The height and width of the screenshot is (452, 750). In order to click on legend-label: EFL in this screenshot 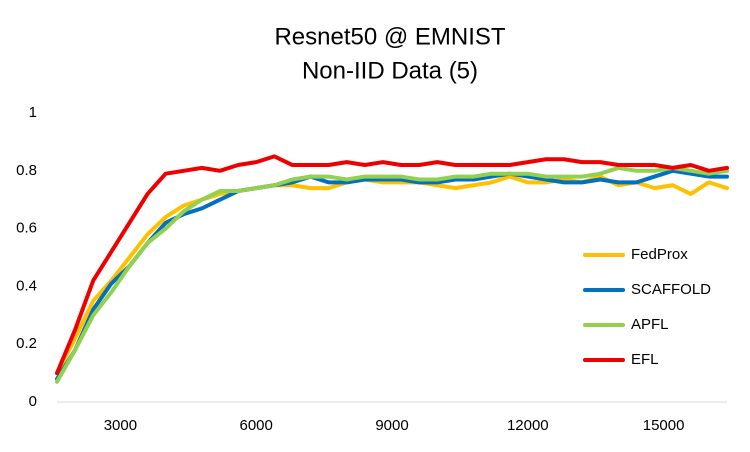, I will do `click(645, 359)`.